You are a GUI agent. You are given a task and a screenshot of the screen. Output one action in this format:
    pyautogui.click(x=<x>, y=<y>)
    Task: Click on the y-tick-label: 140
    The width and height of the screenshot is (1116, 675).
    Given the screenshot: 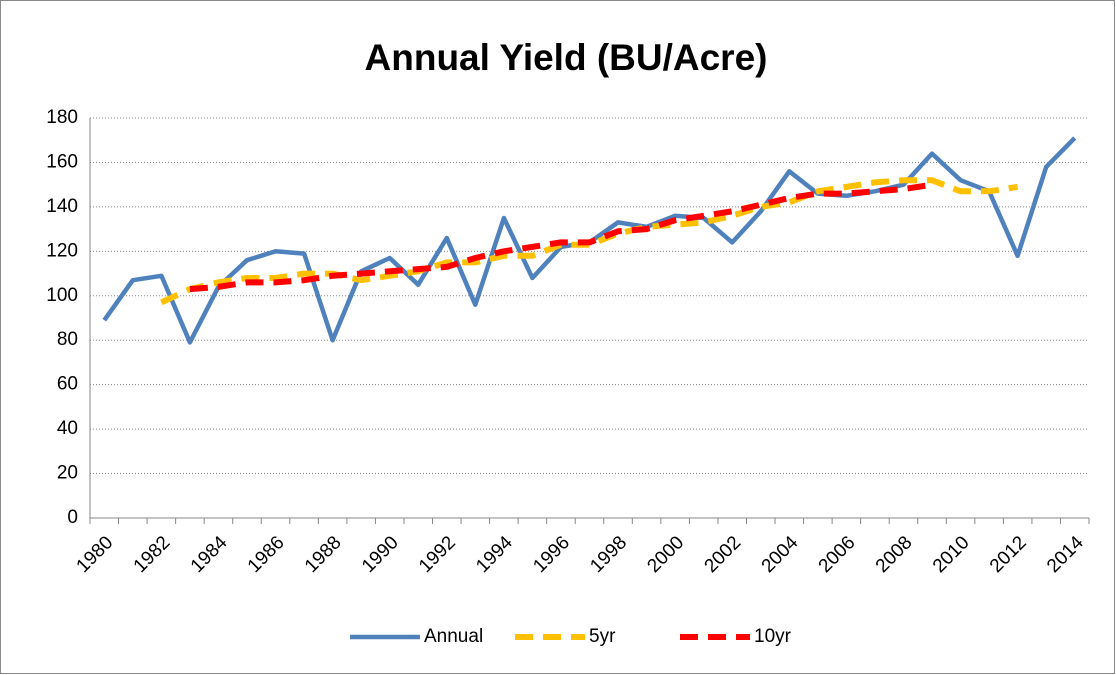 What is the action you would take?
    pyautogui.click(x=62, y=206)
    